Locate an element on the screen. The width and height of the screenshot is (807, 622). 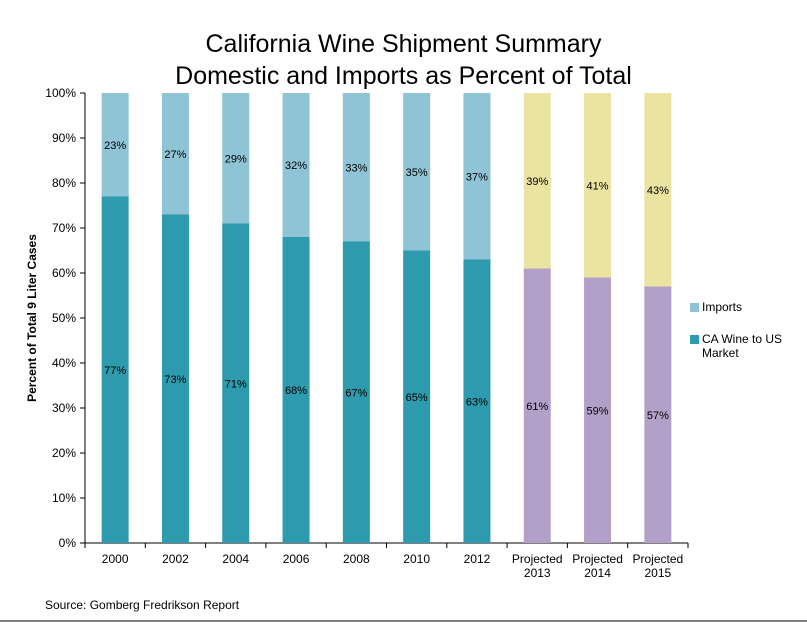
data-label-domestic: 65% is located at coordinates (417, 398).